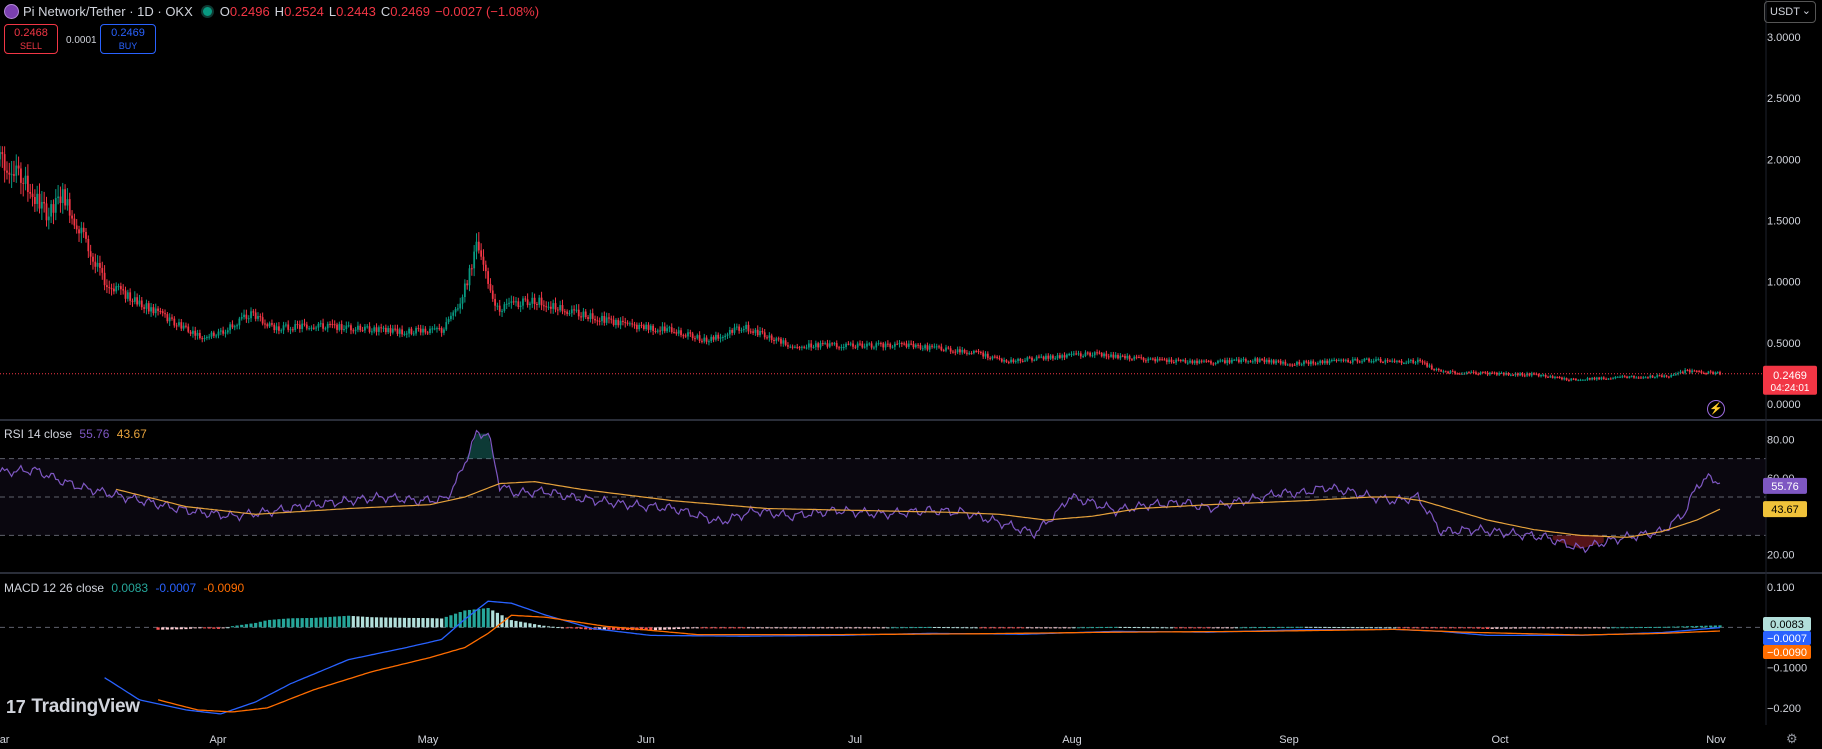  Describe the element at coordinates (1785, 485) in the screenshot. I see `rsi-value-badge: 55.76` at that location.